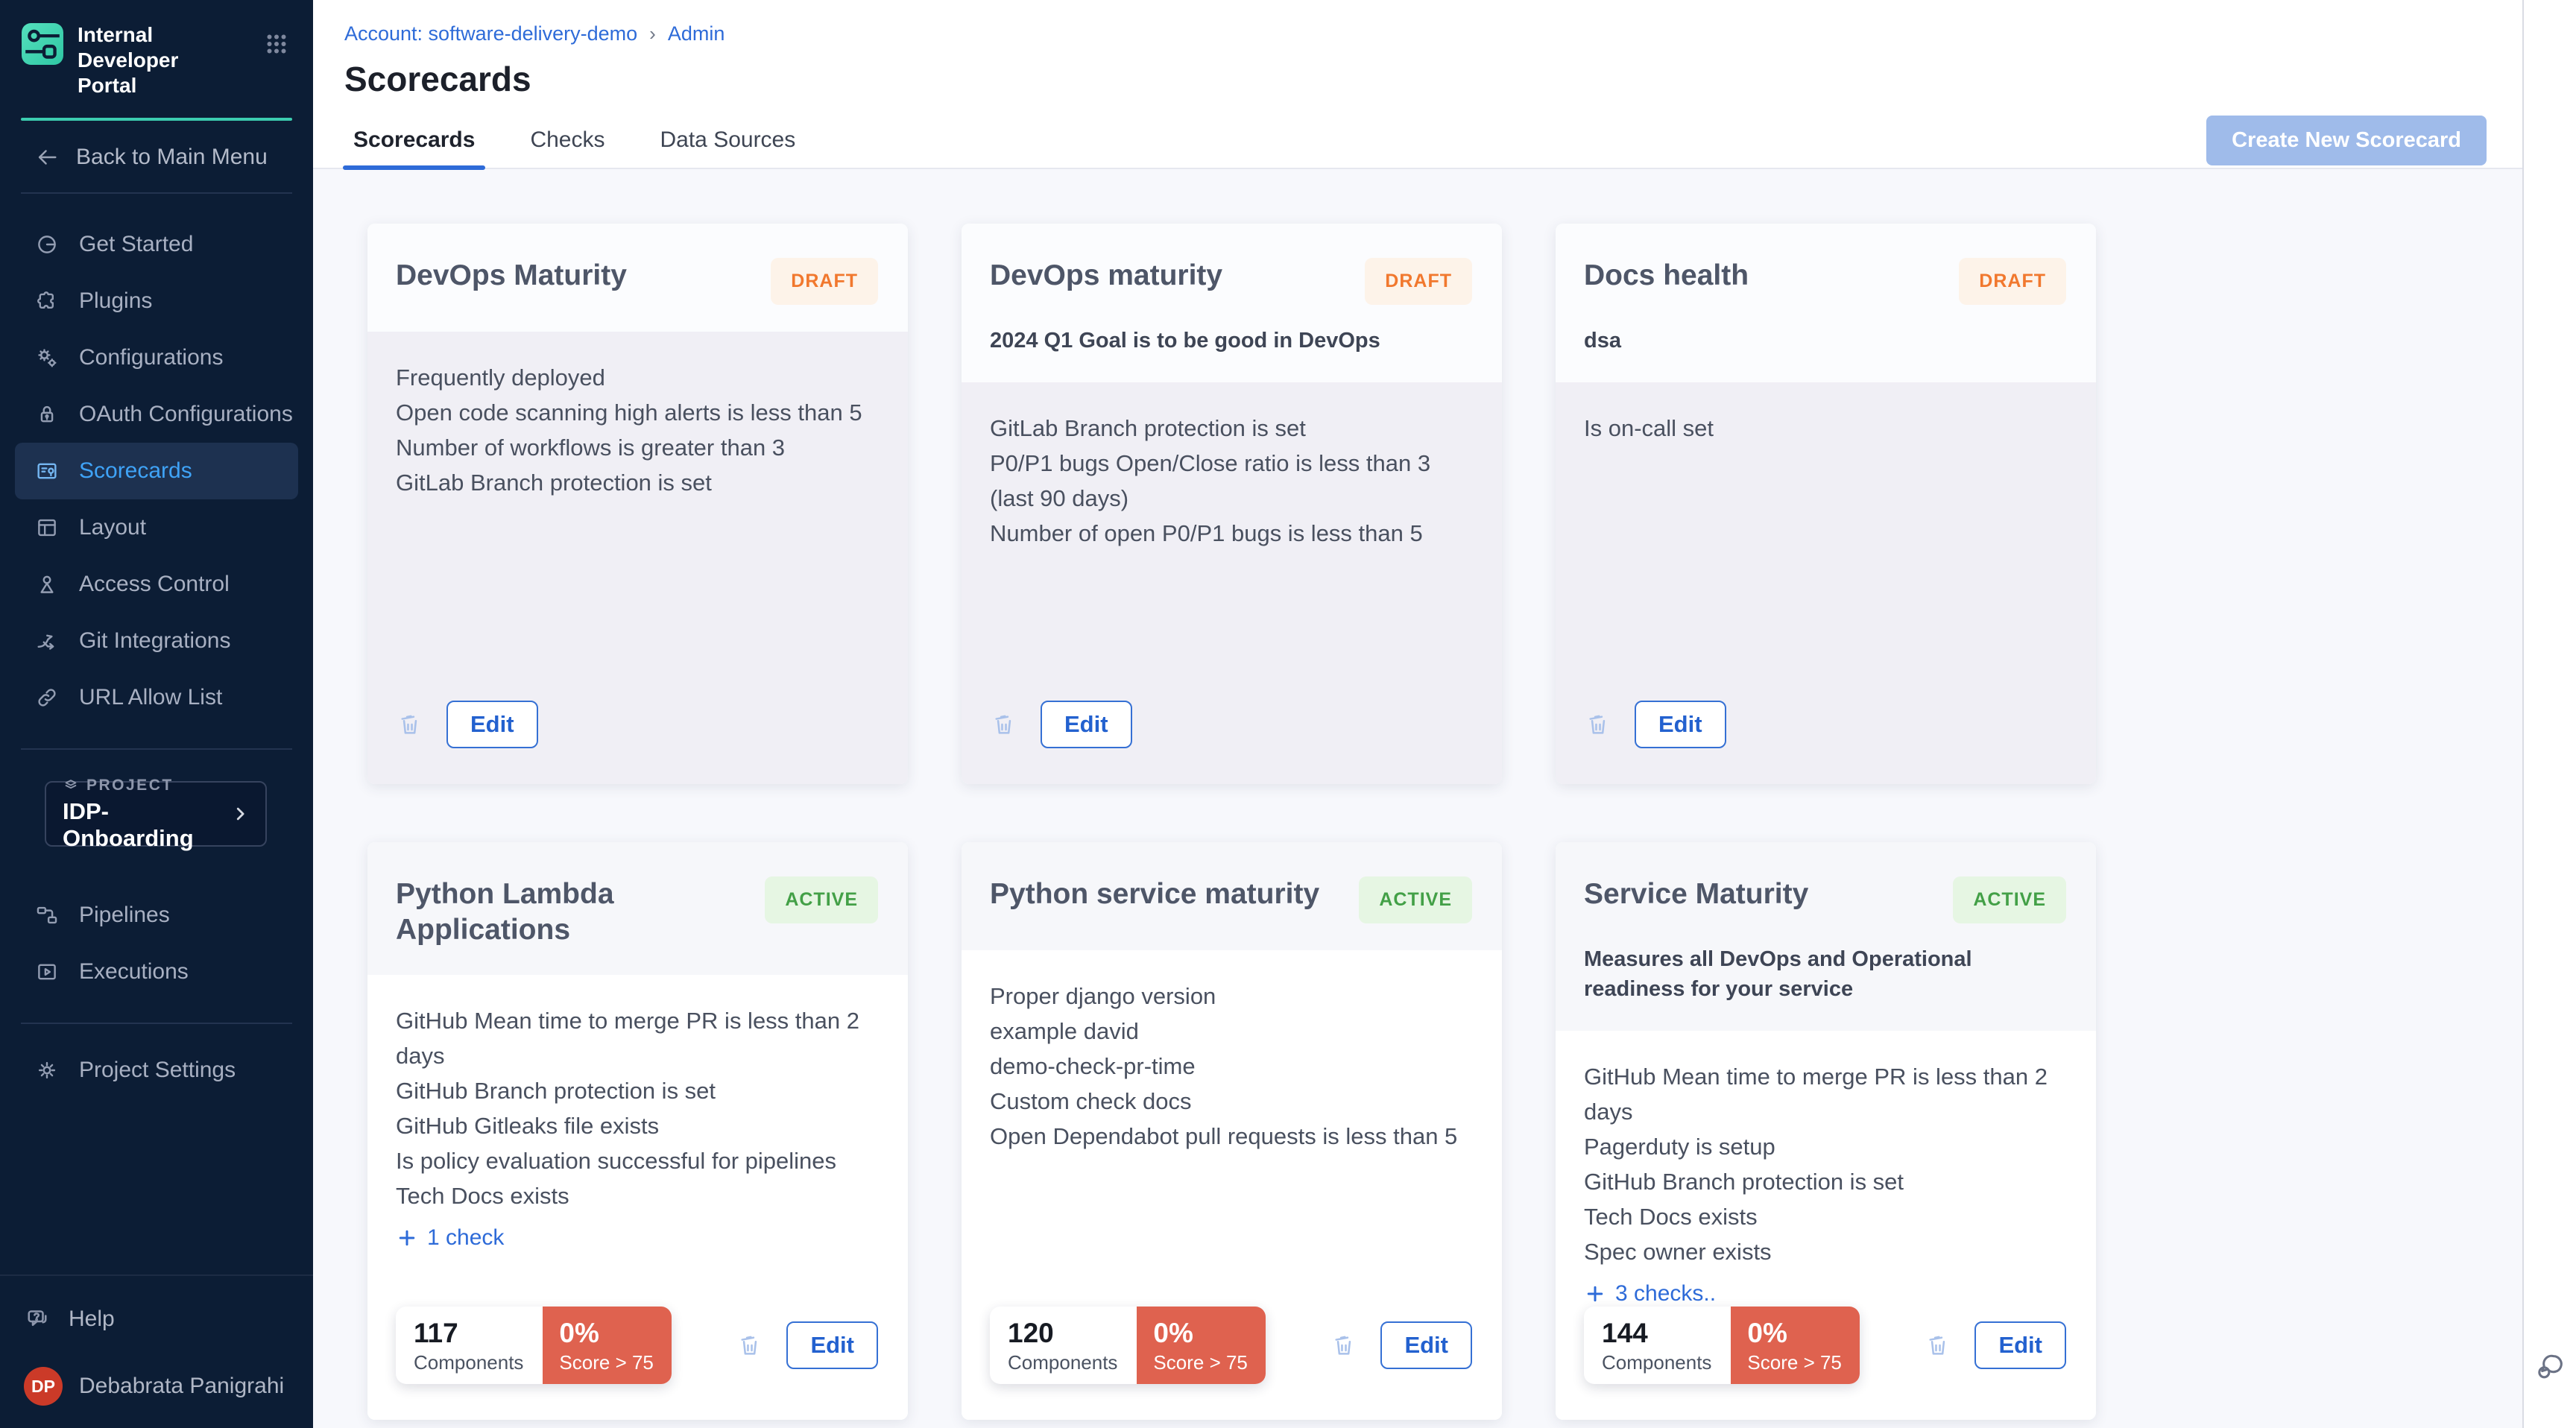 This screenshot has width=2576, height=1428. What do you see at coordinates (500, 377) in the screenshot?
I see `check-item: Frequently deployed` at bounding box center [500, 377].